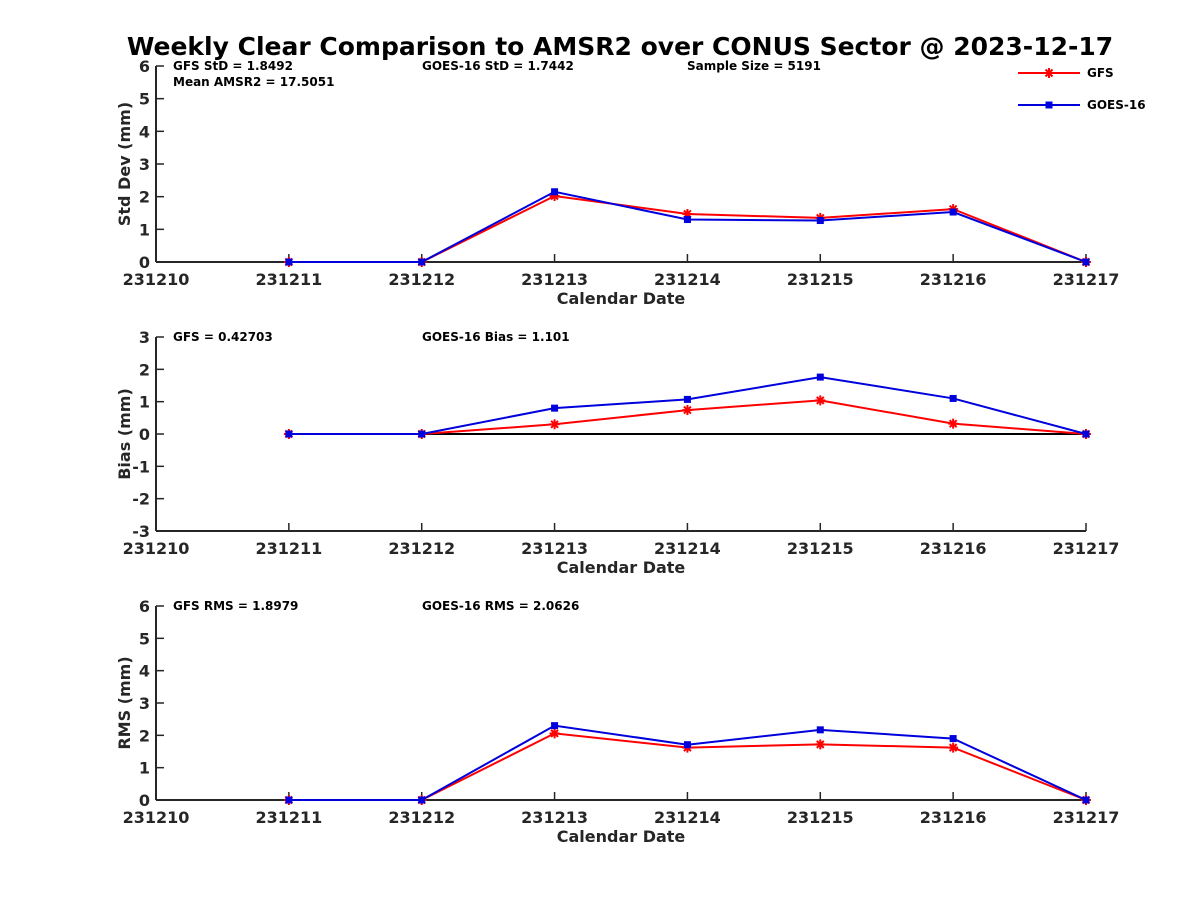 The width and height of the screenshot is (1200, 900). What do you see at coordinates (500, 606) in the screenshot?
I see `annotation-goes16: GOES-16 RMS = 2.0626` at bounding box center [500, 606].